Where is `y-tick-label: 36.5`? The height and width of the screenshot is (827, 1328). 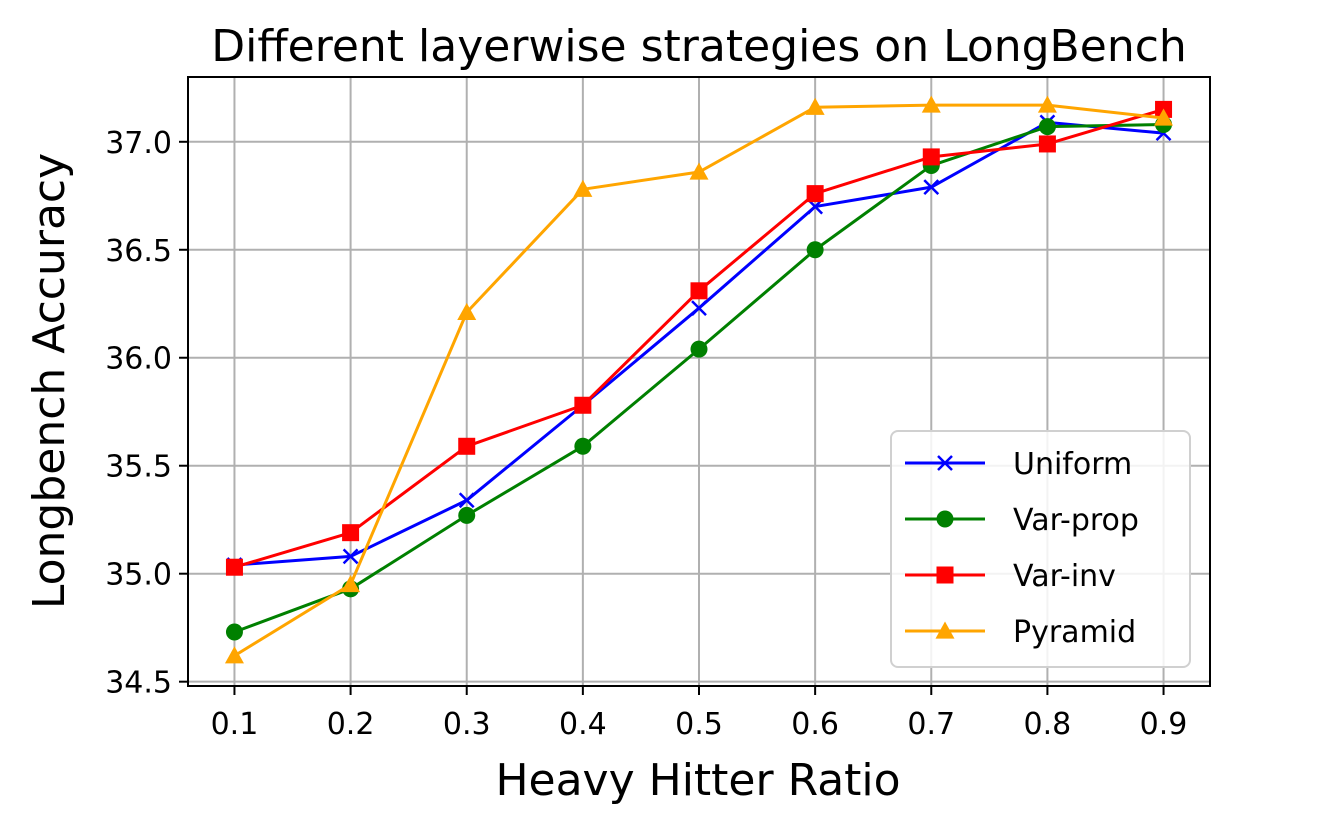 y-tick-label: 36.5 is located at coordinates (138, 251).